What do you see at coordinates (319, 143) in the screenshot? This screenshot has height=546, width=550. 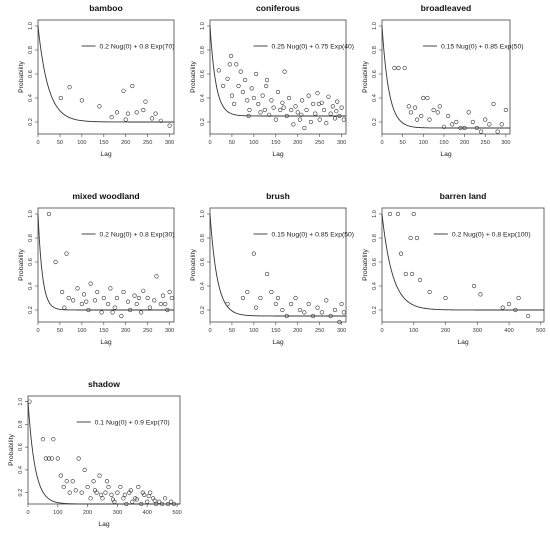 I see `x-tick-label: 250` at bounding box center [319, 143].